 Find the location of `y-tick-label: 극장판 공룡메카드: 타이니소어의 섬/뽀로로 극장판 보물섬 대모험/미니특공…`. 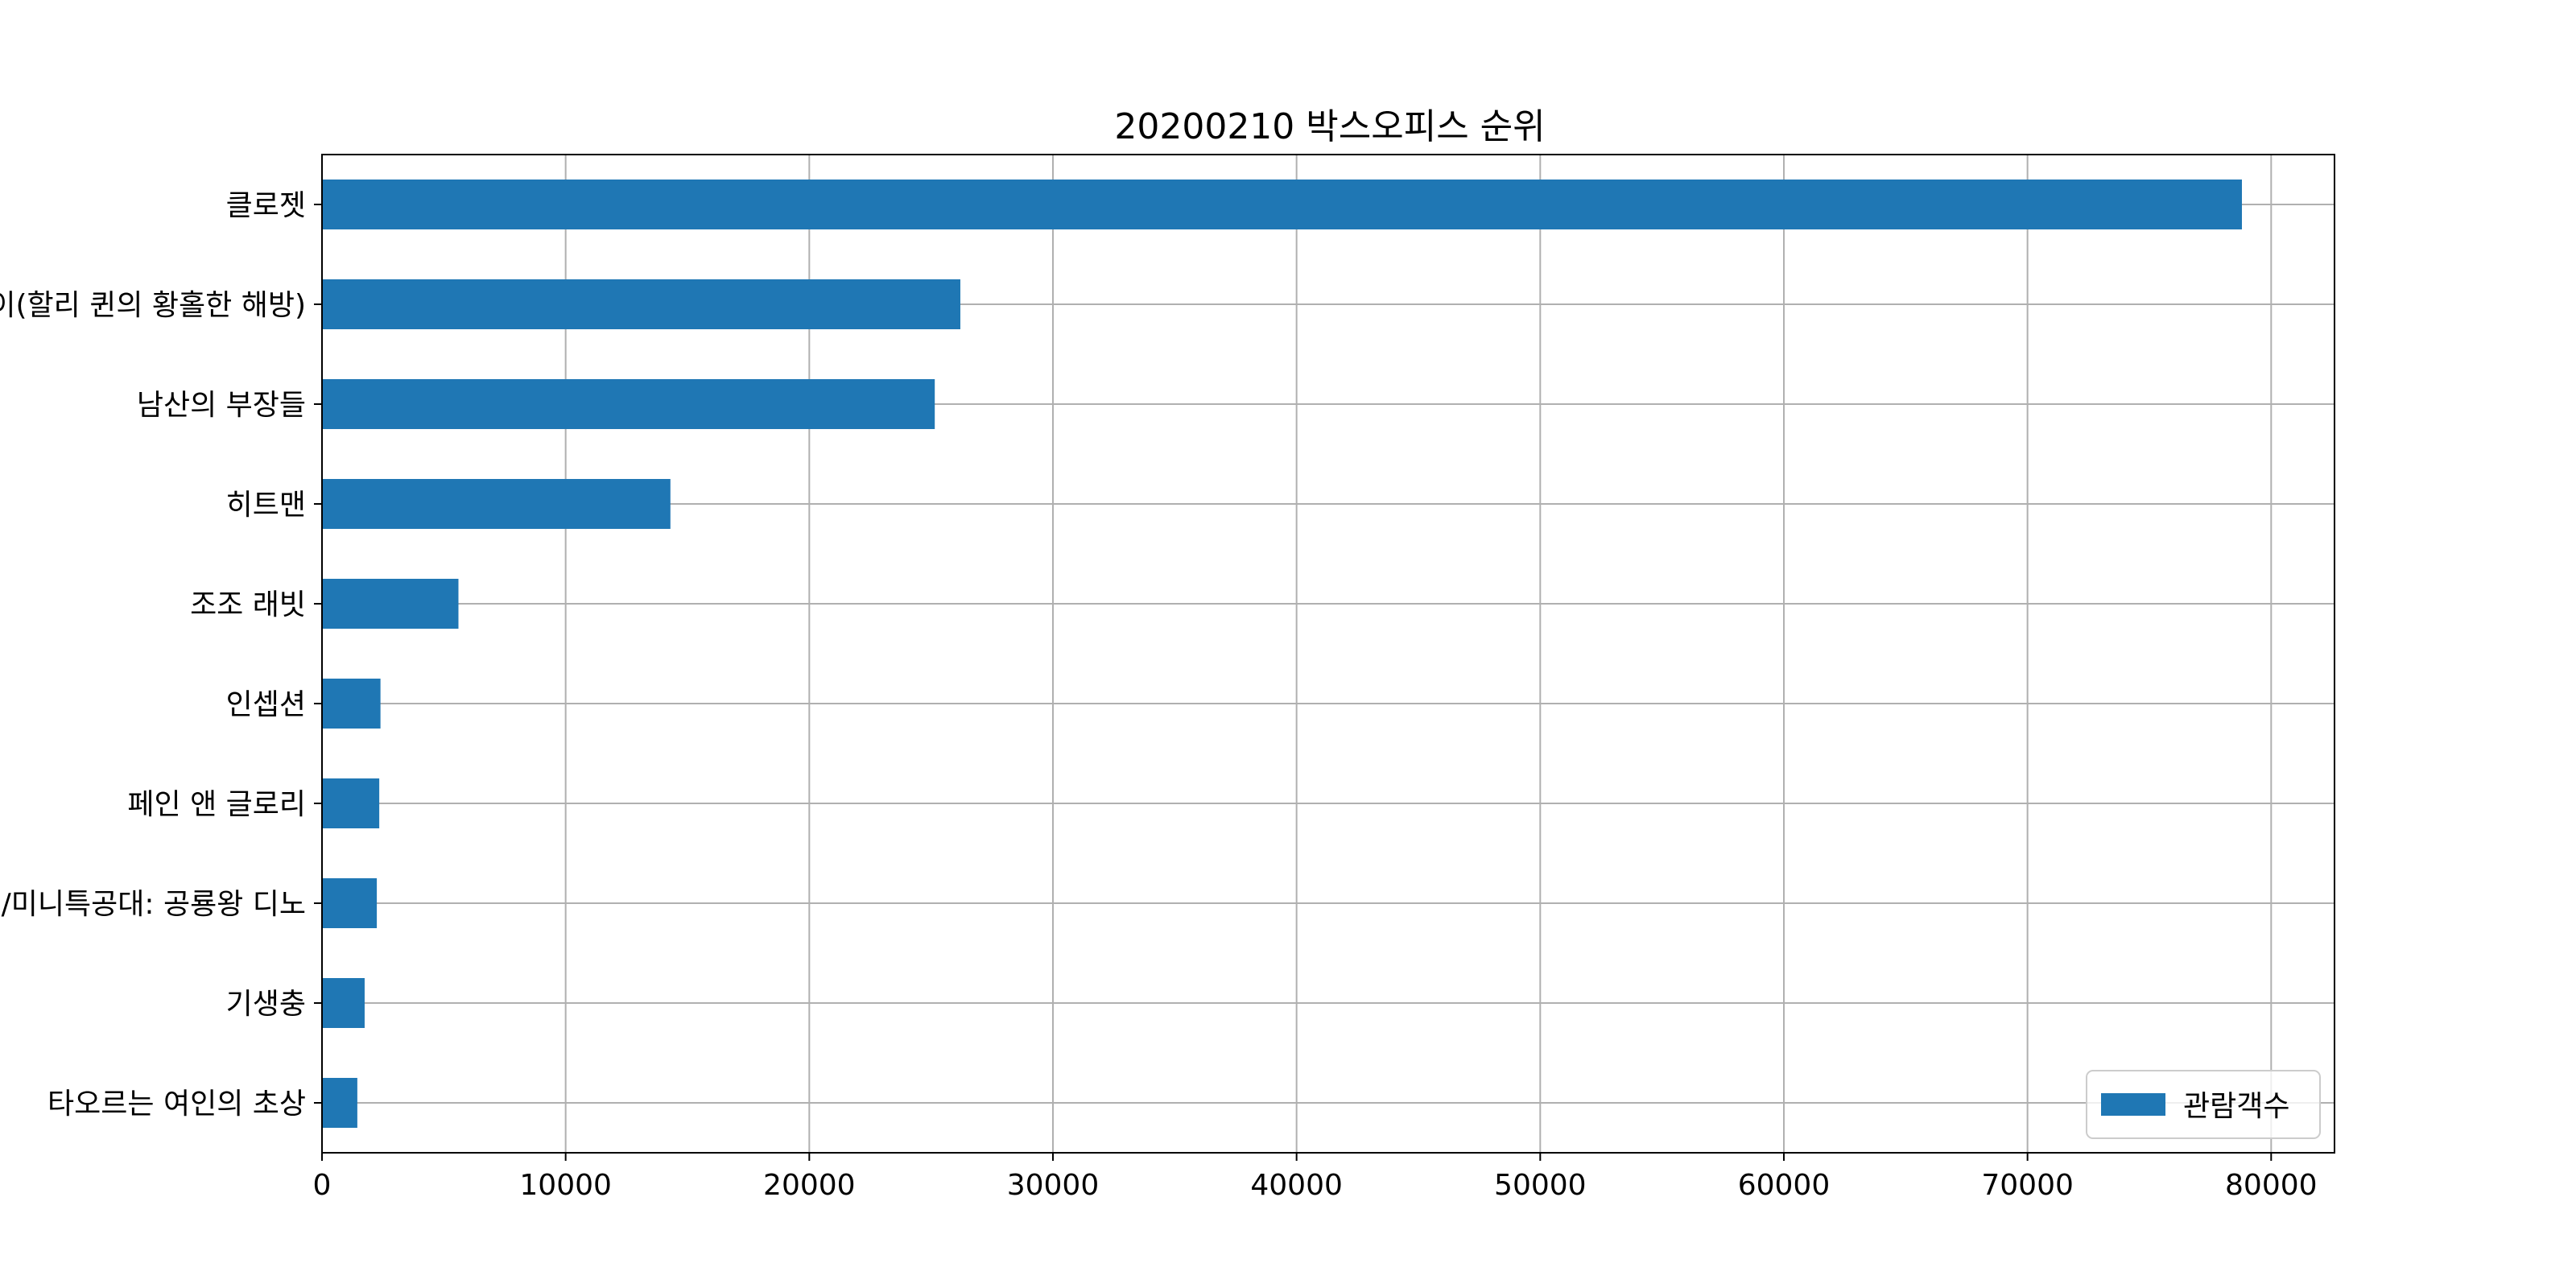

y-tick-label: 극장판 공룡메카드: 타이니소어의 섬/뽀로로 극장판 보물섬 대모험/미니특공… is located at coordinates (153, 904).